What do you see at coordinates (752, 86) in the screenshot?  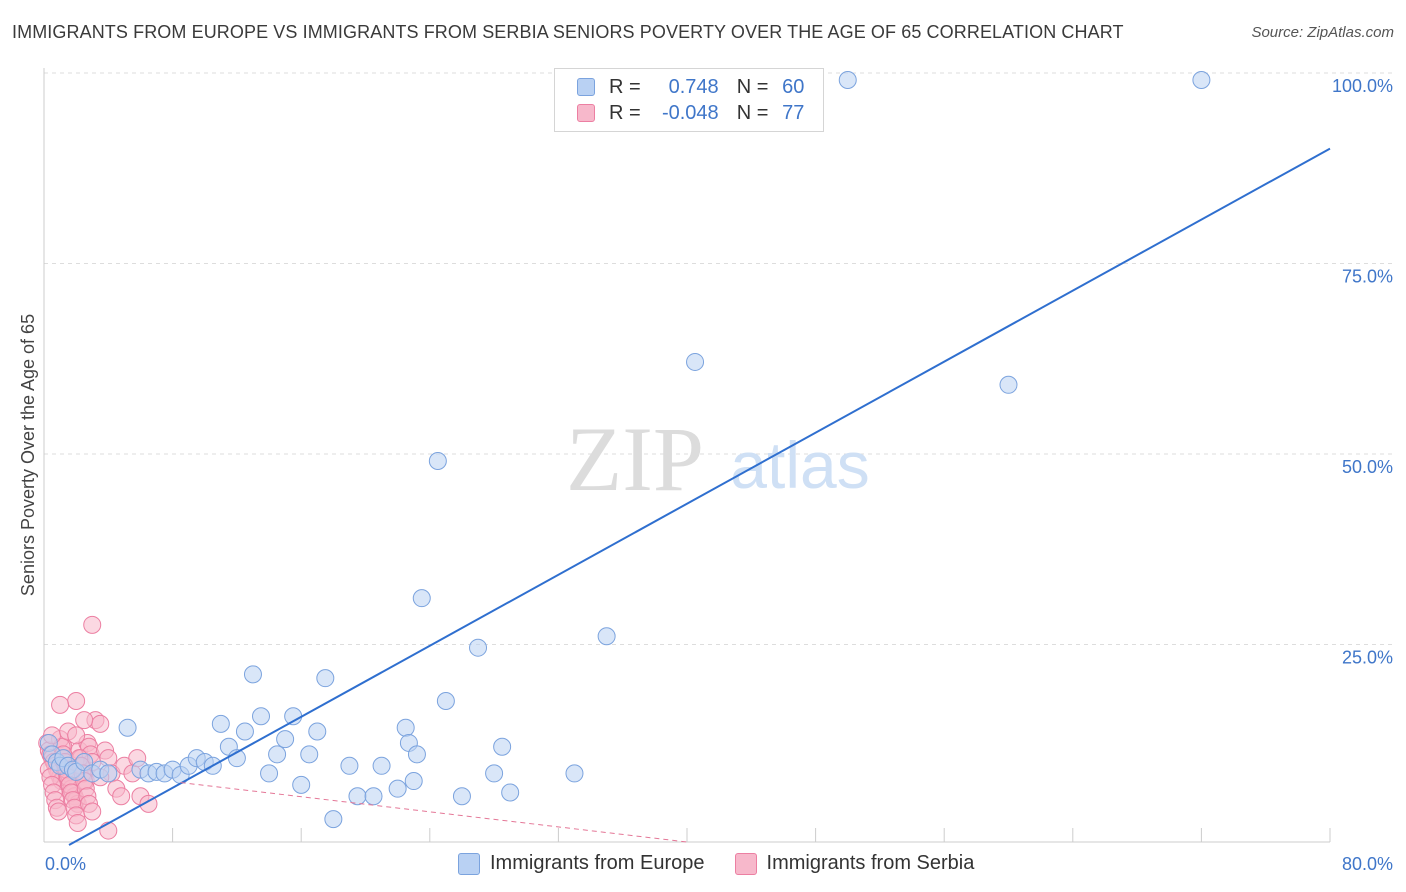 I see `legend-europe-n-label: N =` at bounding box center [752, 86].